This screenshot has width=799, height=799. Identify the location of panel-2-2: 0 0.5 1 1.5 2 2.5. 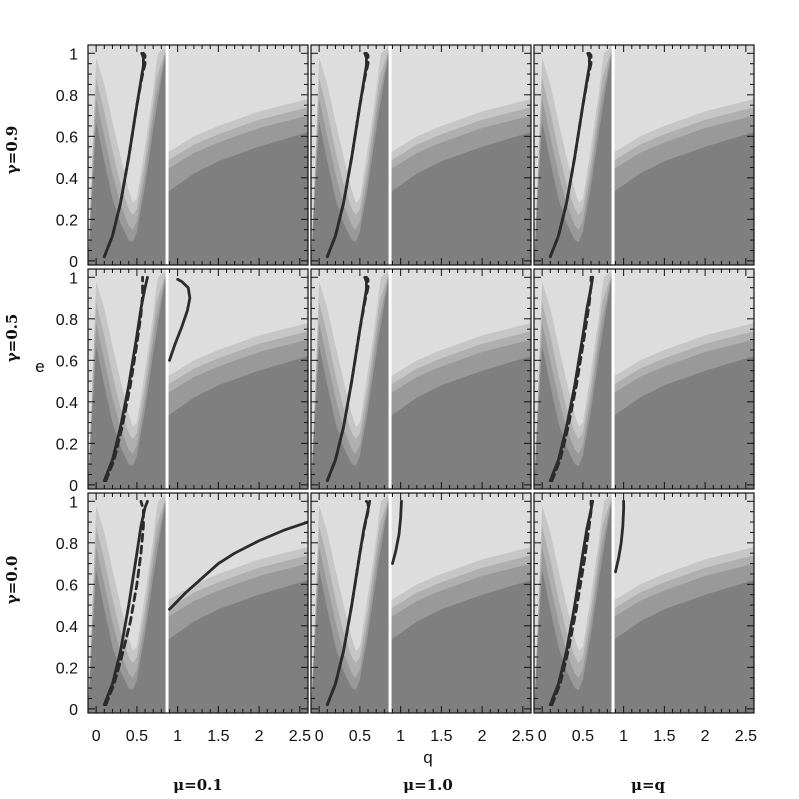
(645, 618).